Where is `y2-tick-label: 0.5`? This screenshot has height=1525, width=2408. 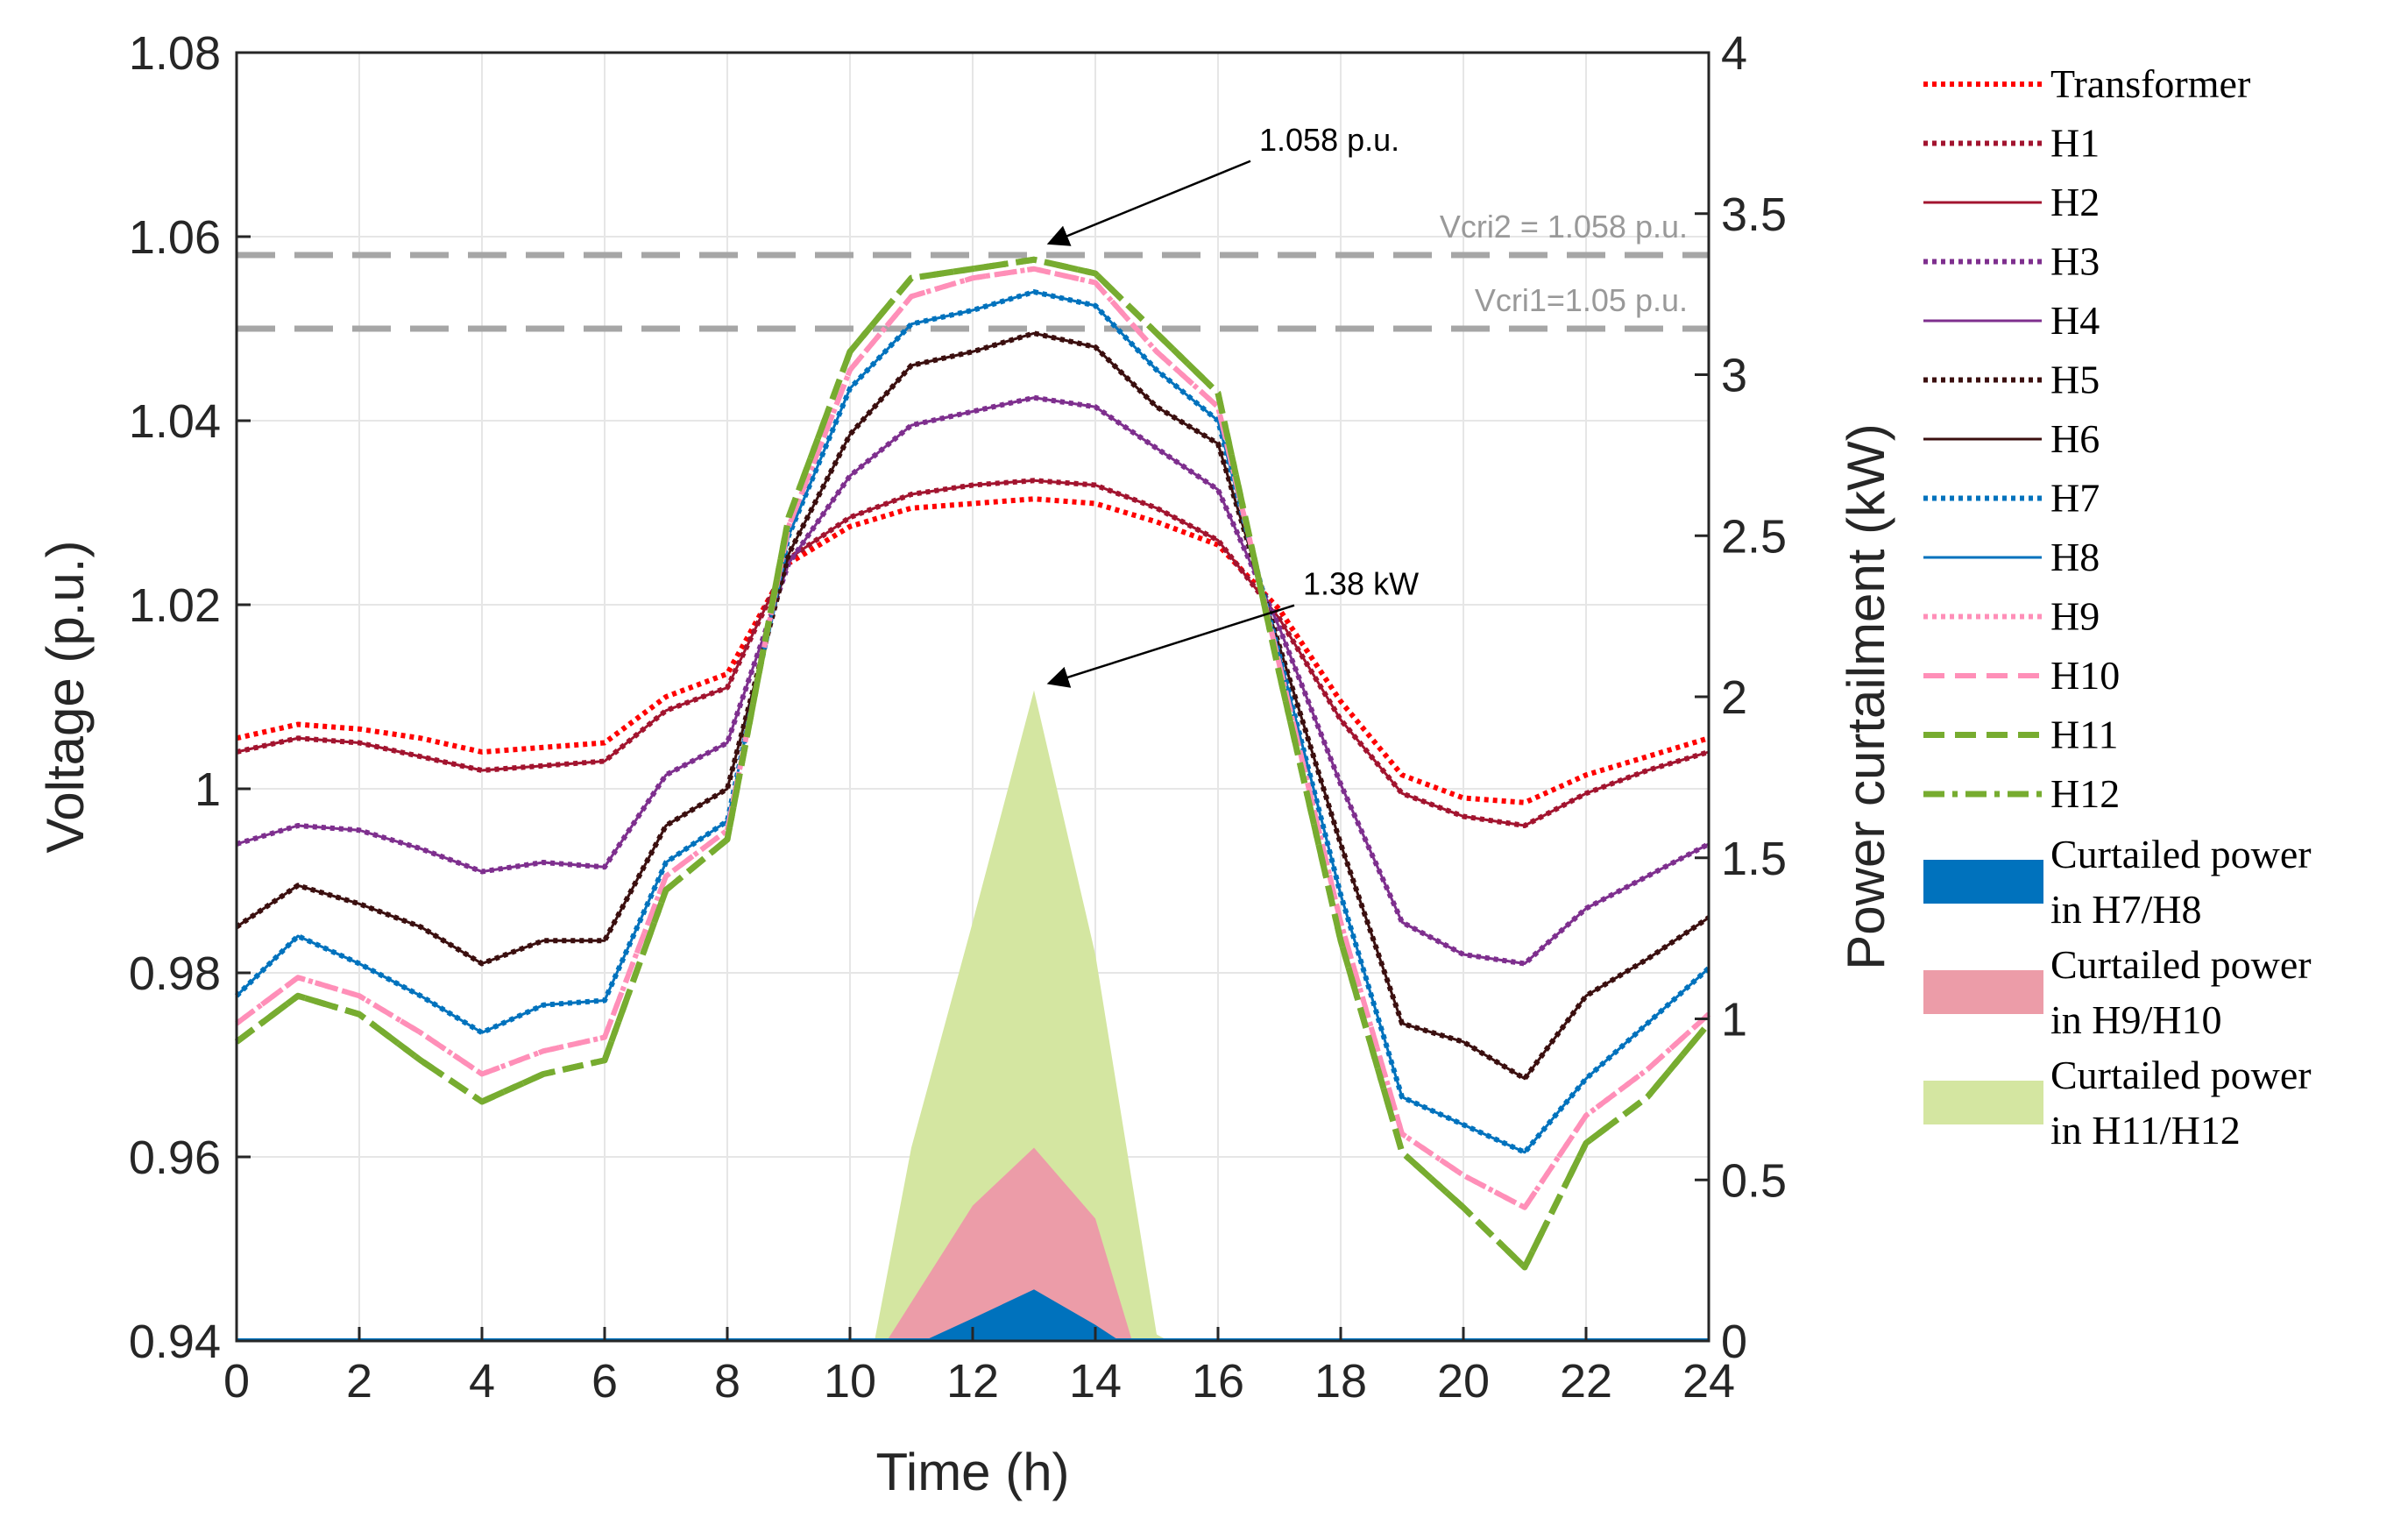
y2-tick-label: 0.5 is located at coordinates (1754, 1180).